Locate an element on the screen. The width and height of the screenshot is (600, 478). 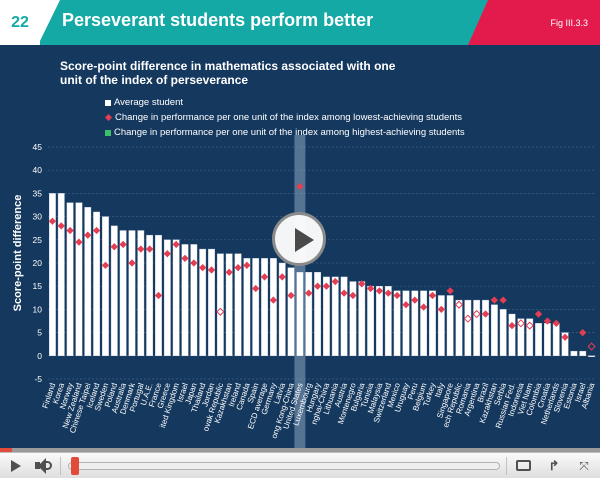
play-icon is located at coordinates (16, 466).